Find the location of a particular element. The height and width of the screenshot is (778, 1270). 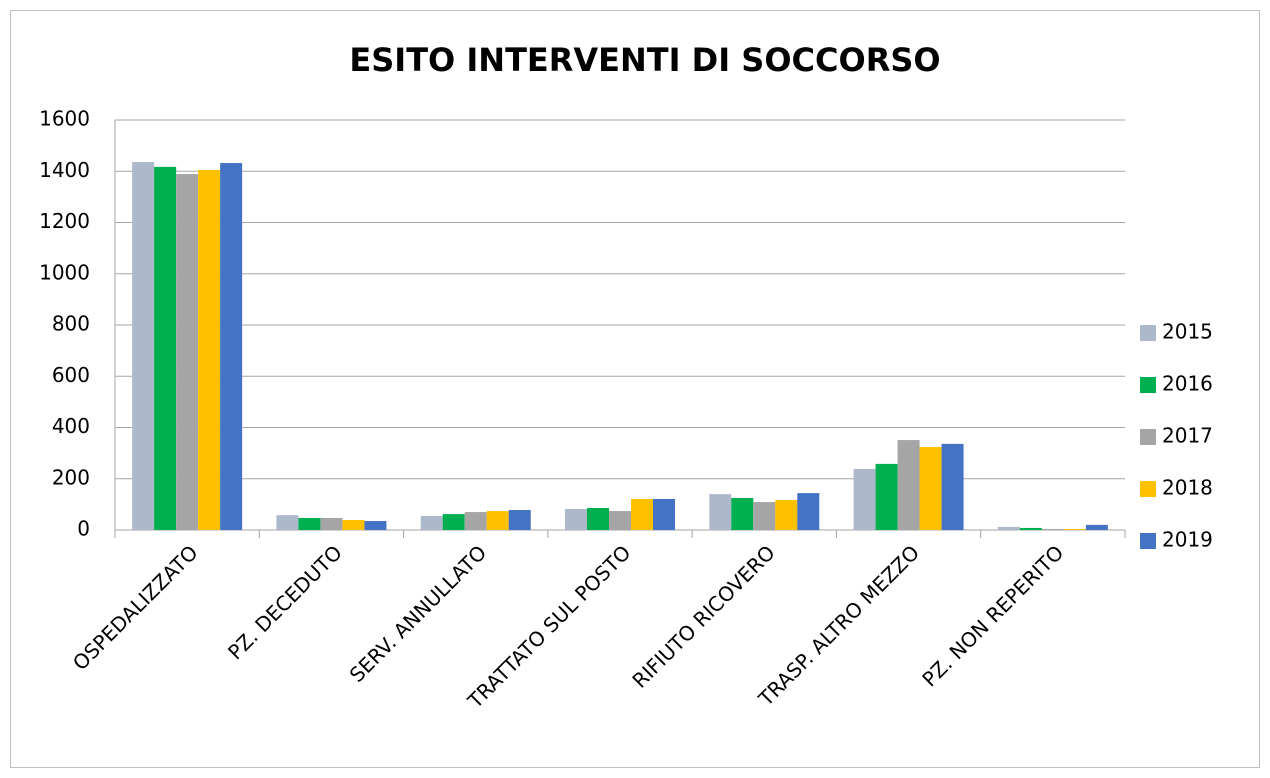

y-tick-label: 800 is located at coordinates (71, 324).